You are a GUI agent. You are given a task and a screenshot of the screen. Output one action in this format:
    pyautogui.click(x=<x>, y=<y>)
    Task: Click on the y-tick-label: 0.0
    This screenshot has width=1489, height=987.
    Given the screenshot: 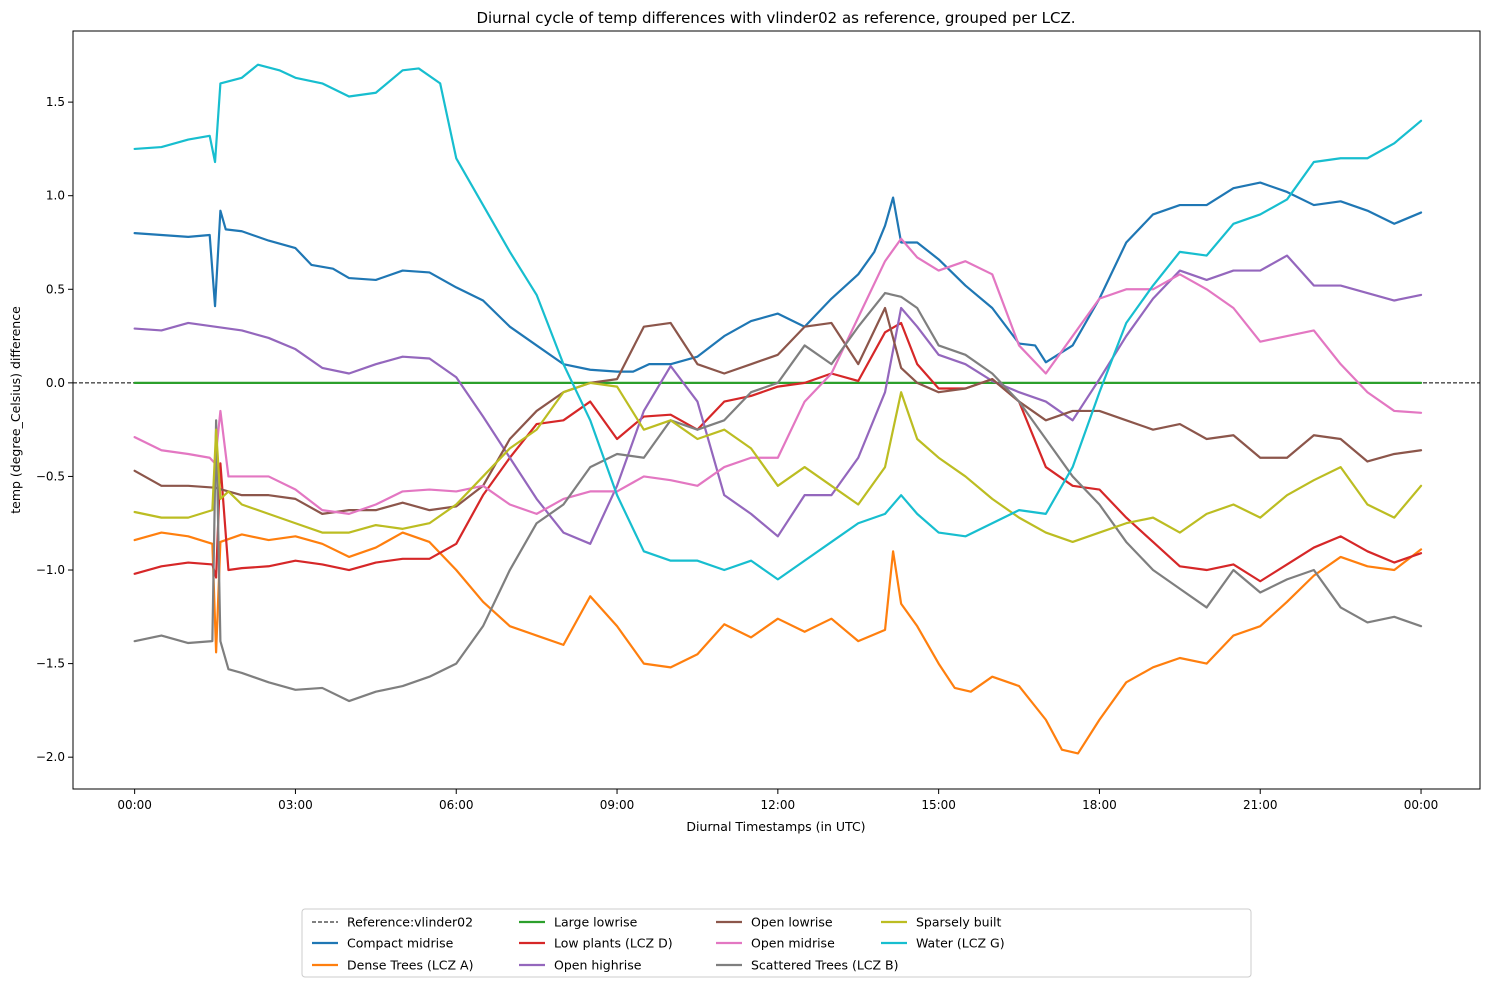 What is the action you would take?
    pyautogui.click(x=55, y=383)
    